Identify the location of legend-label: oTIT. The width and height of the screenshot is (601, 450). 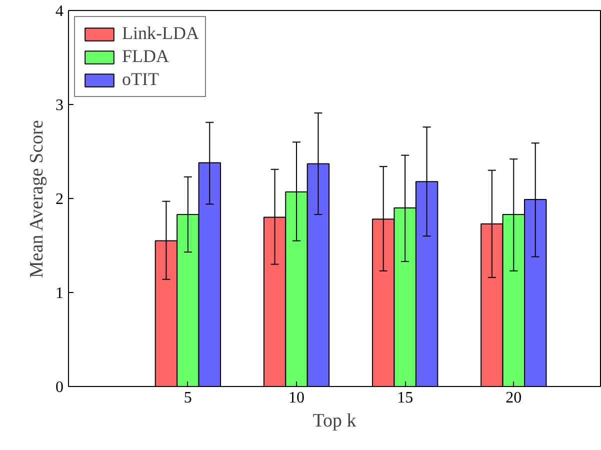
(140, 79).